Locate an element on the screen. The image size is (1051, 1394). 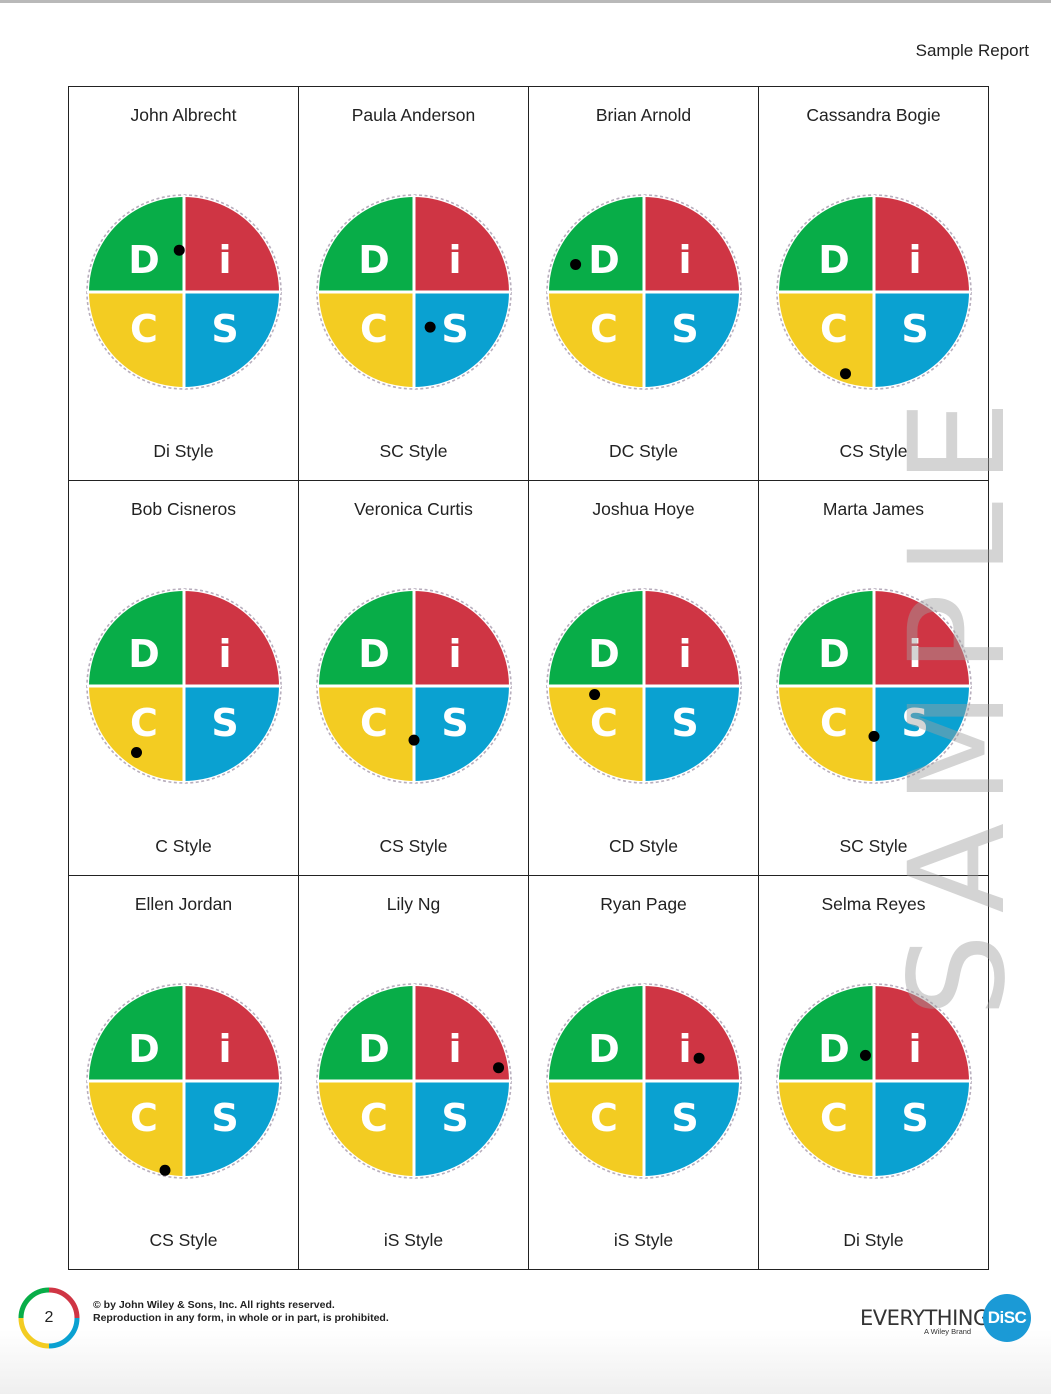
style-label: Di Style is located at coordinates (873, 1240).